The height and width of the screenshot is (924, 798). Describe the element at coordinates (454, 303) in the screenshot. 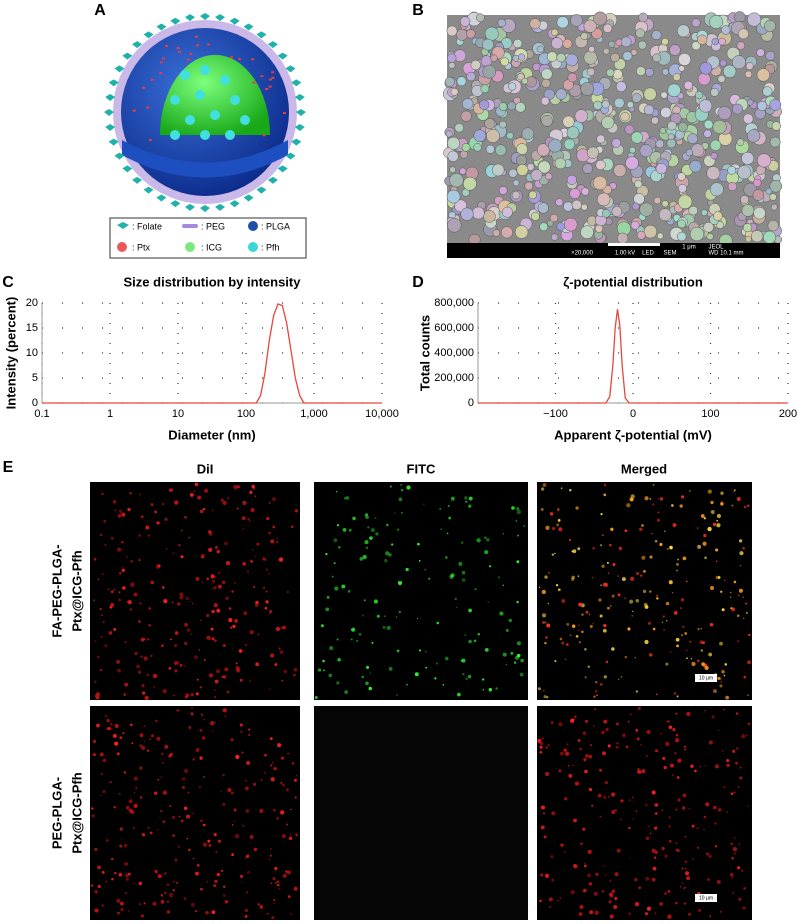

I see `y-tick-label: 800,000` at that location.